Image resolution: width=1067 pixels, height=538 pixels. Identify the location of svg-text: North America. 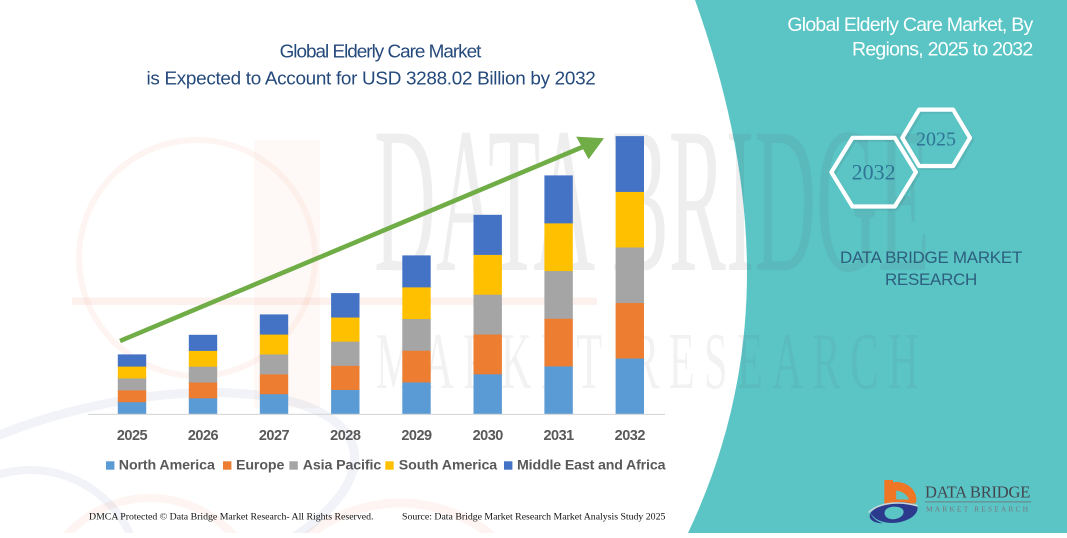
(167, 466).